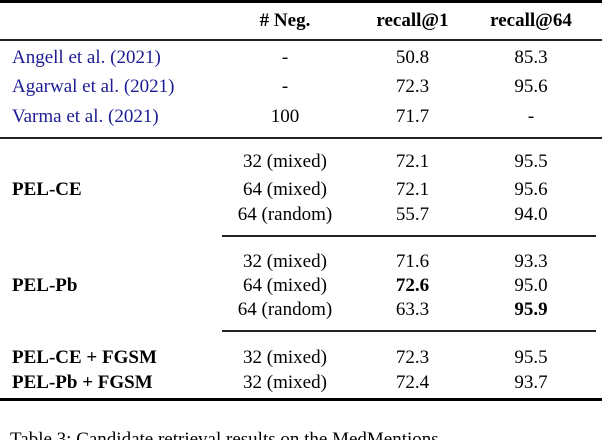 The image size is (602, 440). Describe the element at coordinates (531, 20) in the screenshot. I see `header-recall-at-64: recall@64` at that location.